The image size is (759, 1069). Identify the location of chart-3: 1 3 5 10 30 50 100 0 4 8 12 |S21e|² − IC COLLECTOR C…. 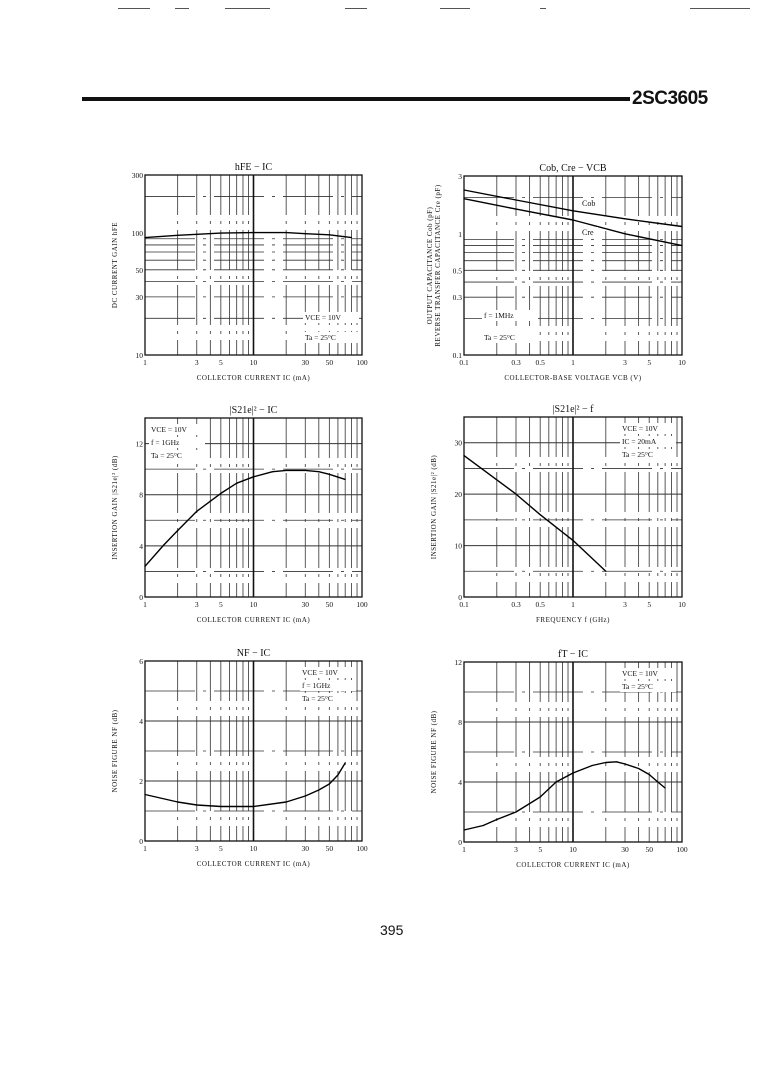
(239, 514).